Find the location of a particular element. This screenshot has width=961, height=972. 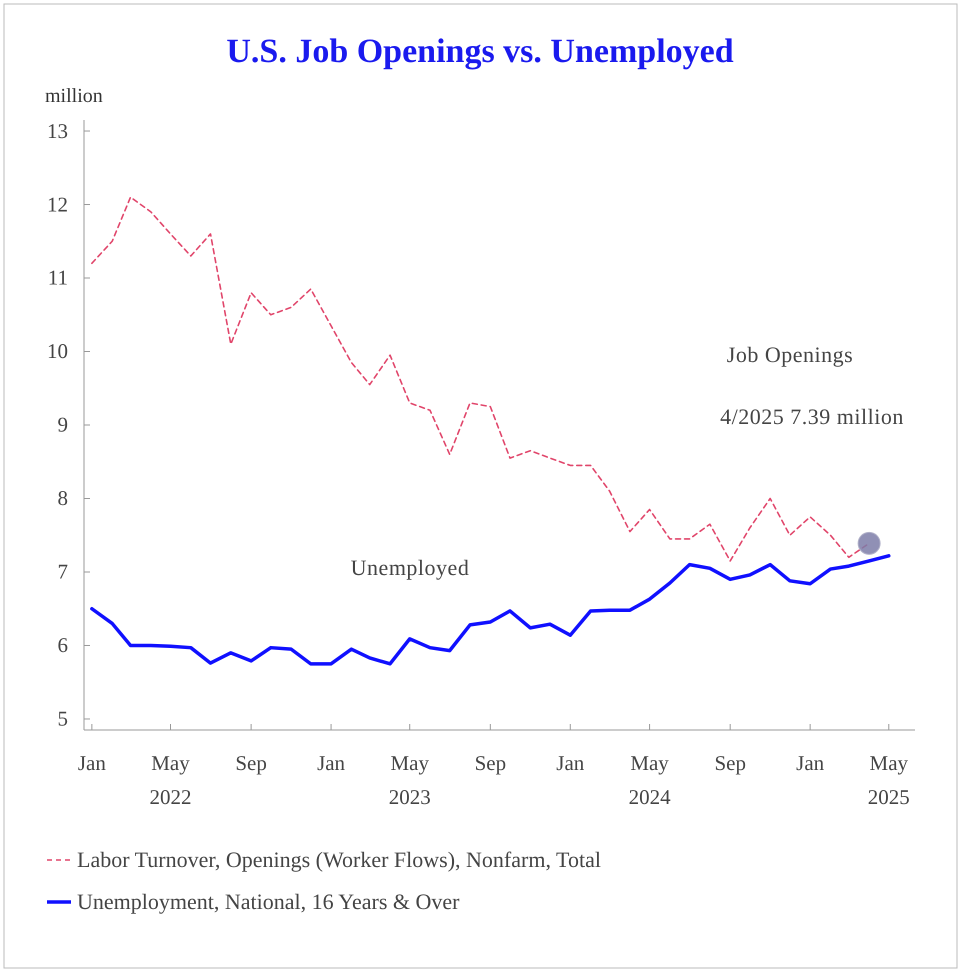

annotation: Unemployed is located at coordinates (410, 567).